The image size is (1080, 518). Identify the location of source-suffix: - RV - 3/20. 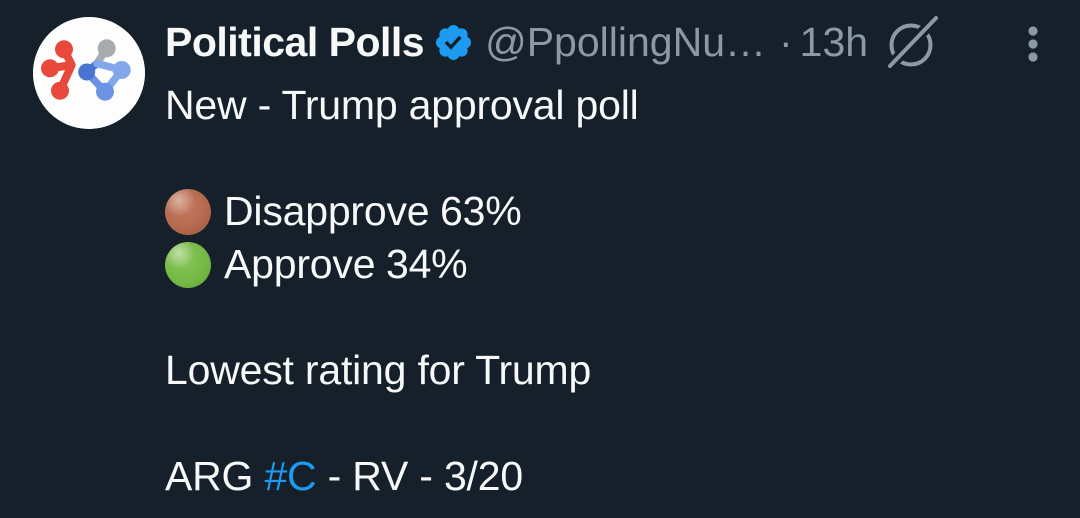
(419, 476).